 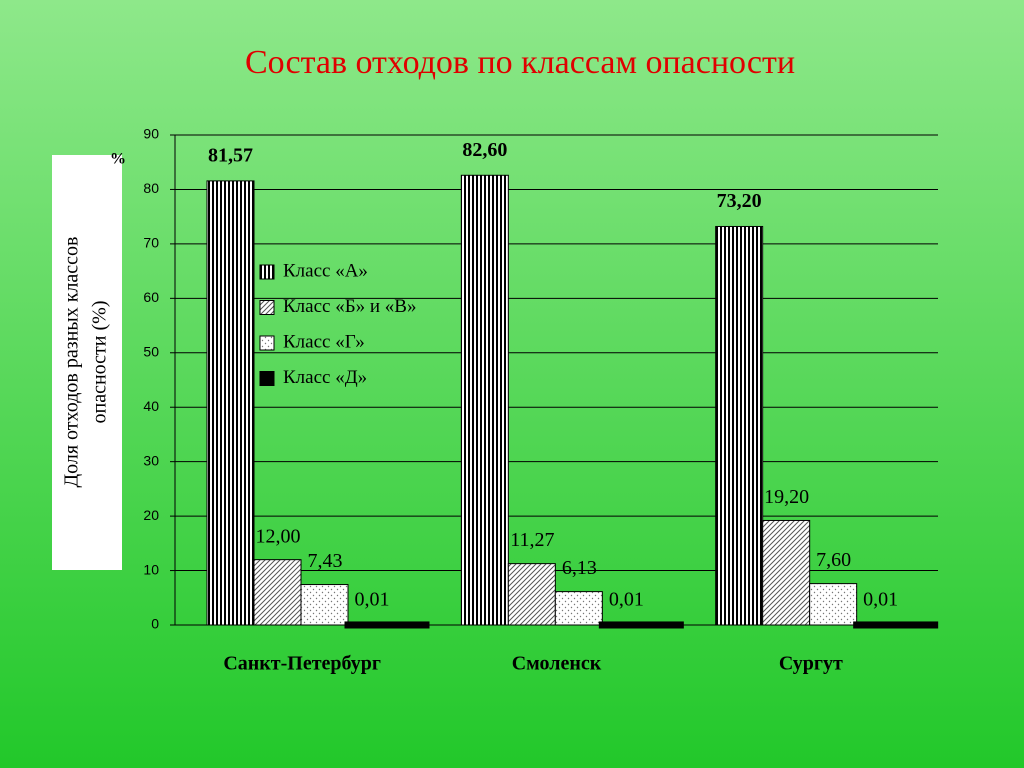 I want to click on value-label: 7,43, so click(x=325, y=561).